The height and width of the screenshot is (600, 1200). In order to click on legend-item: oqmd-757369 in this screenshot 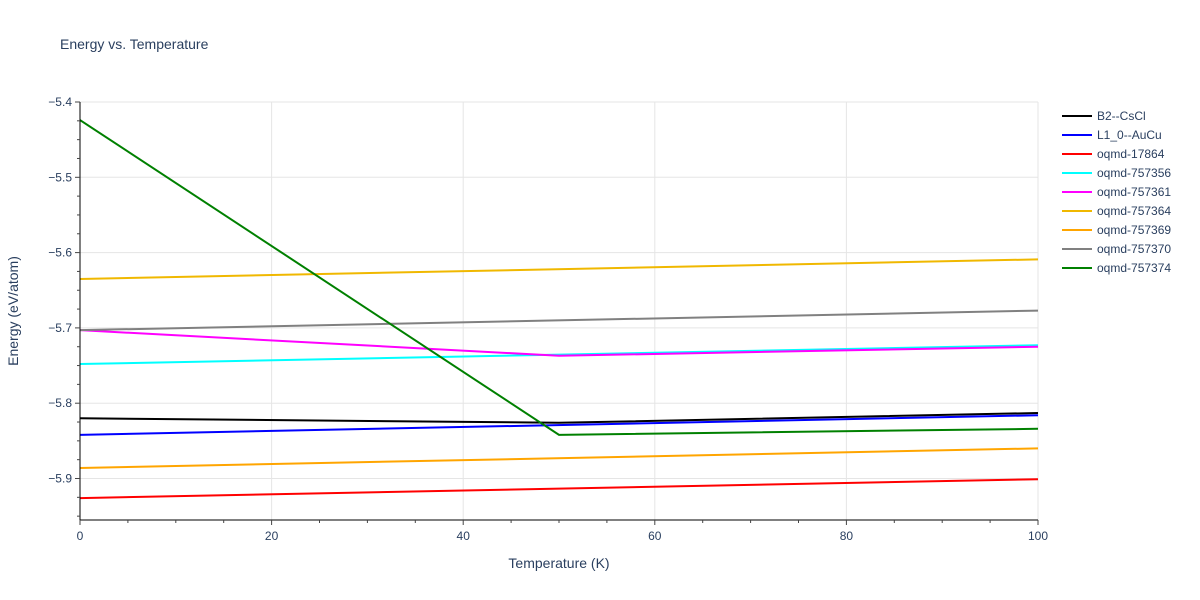, I will do `click(1116, 229)`.